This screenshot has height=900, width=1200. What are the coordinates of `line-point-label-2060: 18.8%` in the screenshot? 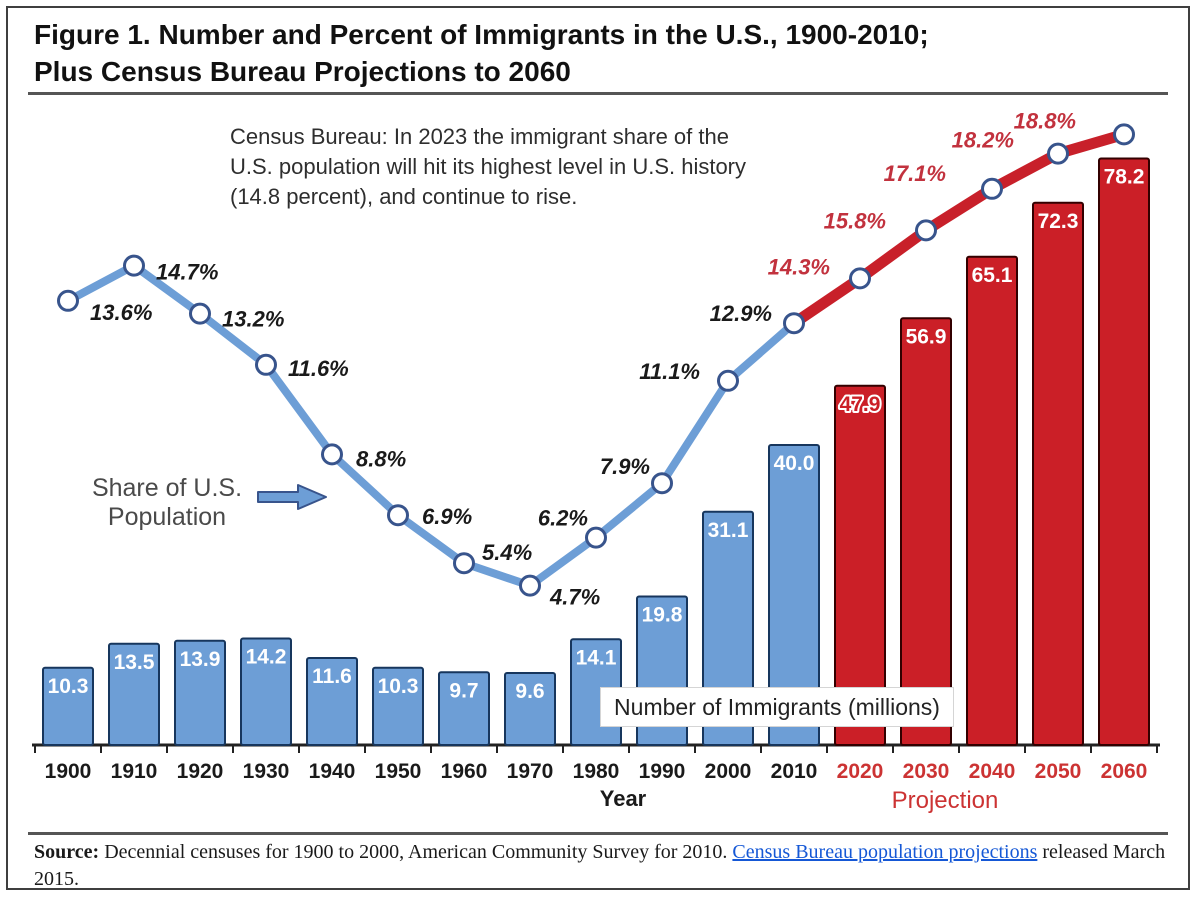 It's located at (1045, 120).